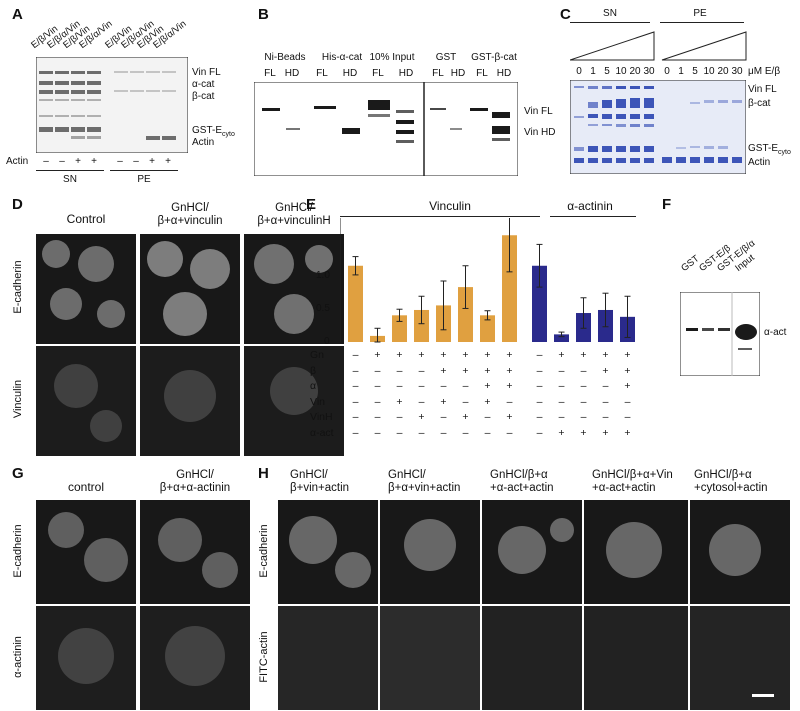  I want to click on row-label: Gn, so click(317, 355).